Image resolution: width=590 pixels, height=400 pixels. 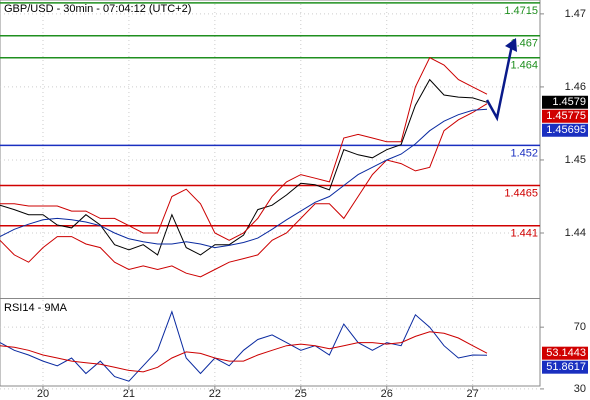 I want to click on y-tick-label: 1.46, so click(x=575, y=87).